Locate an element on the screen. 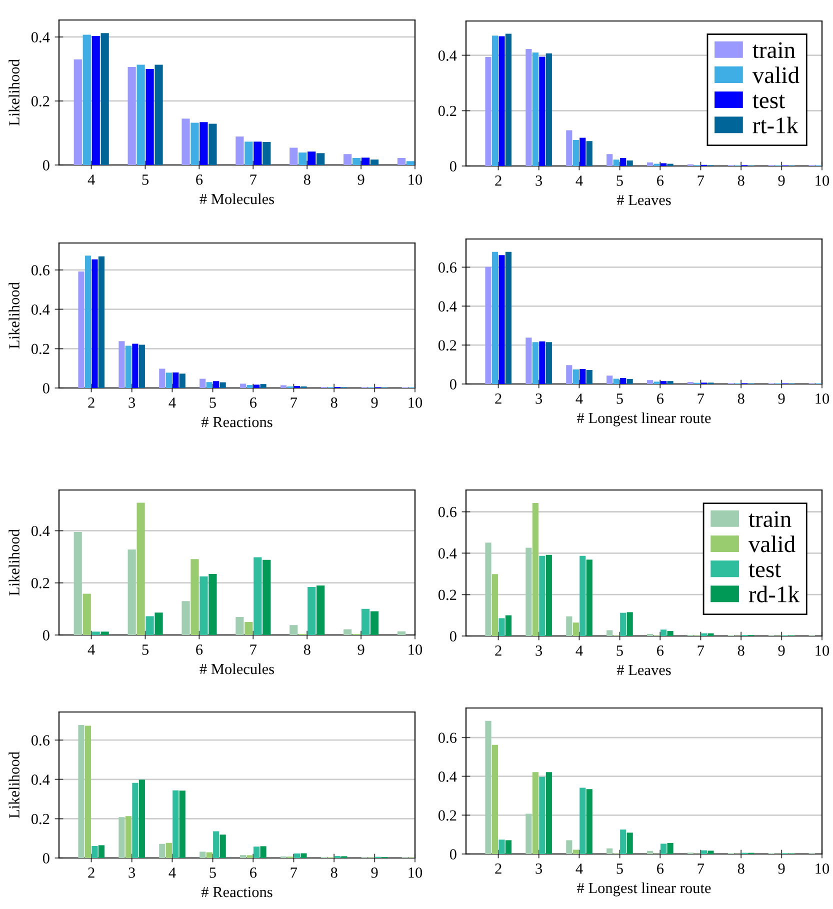 This screenshot has height=909, width=833. x-axis-title: # Longest linear route is located at coordinates (644, 419).